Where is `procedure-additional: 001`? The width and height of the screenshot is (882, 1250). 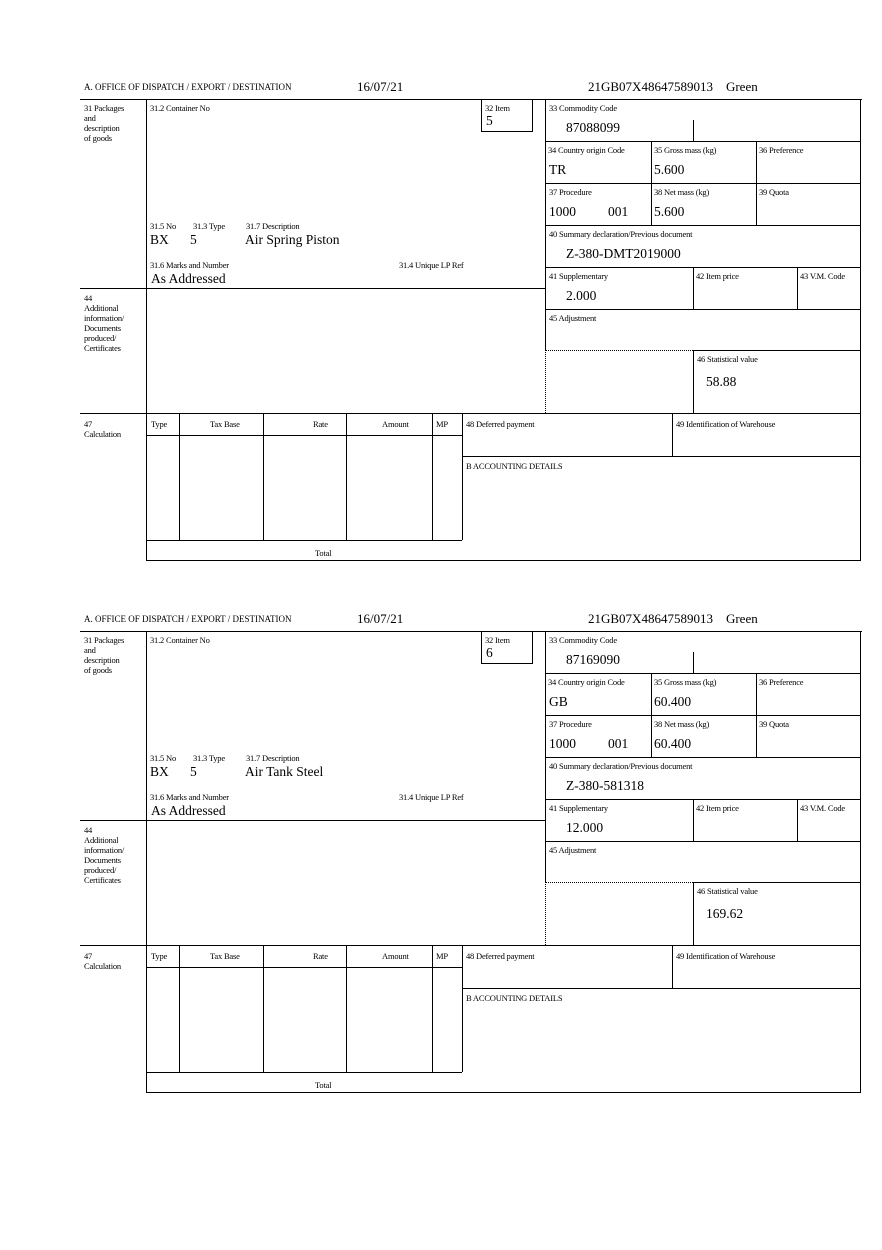
procedure-additional: 001 is located at coordinates (618, 211).